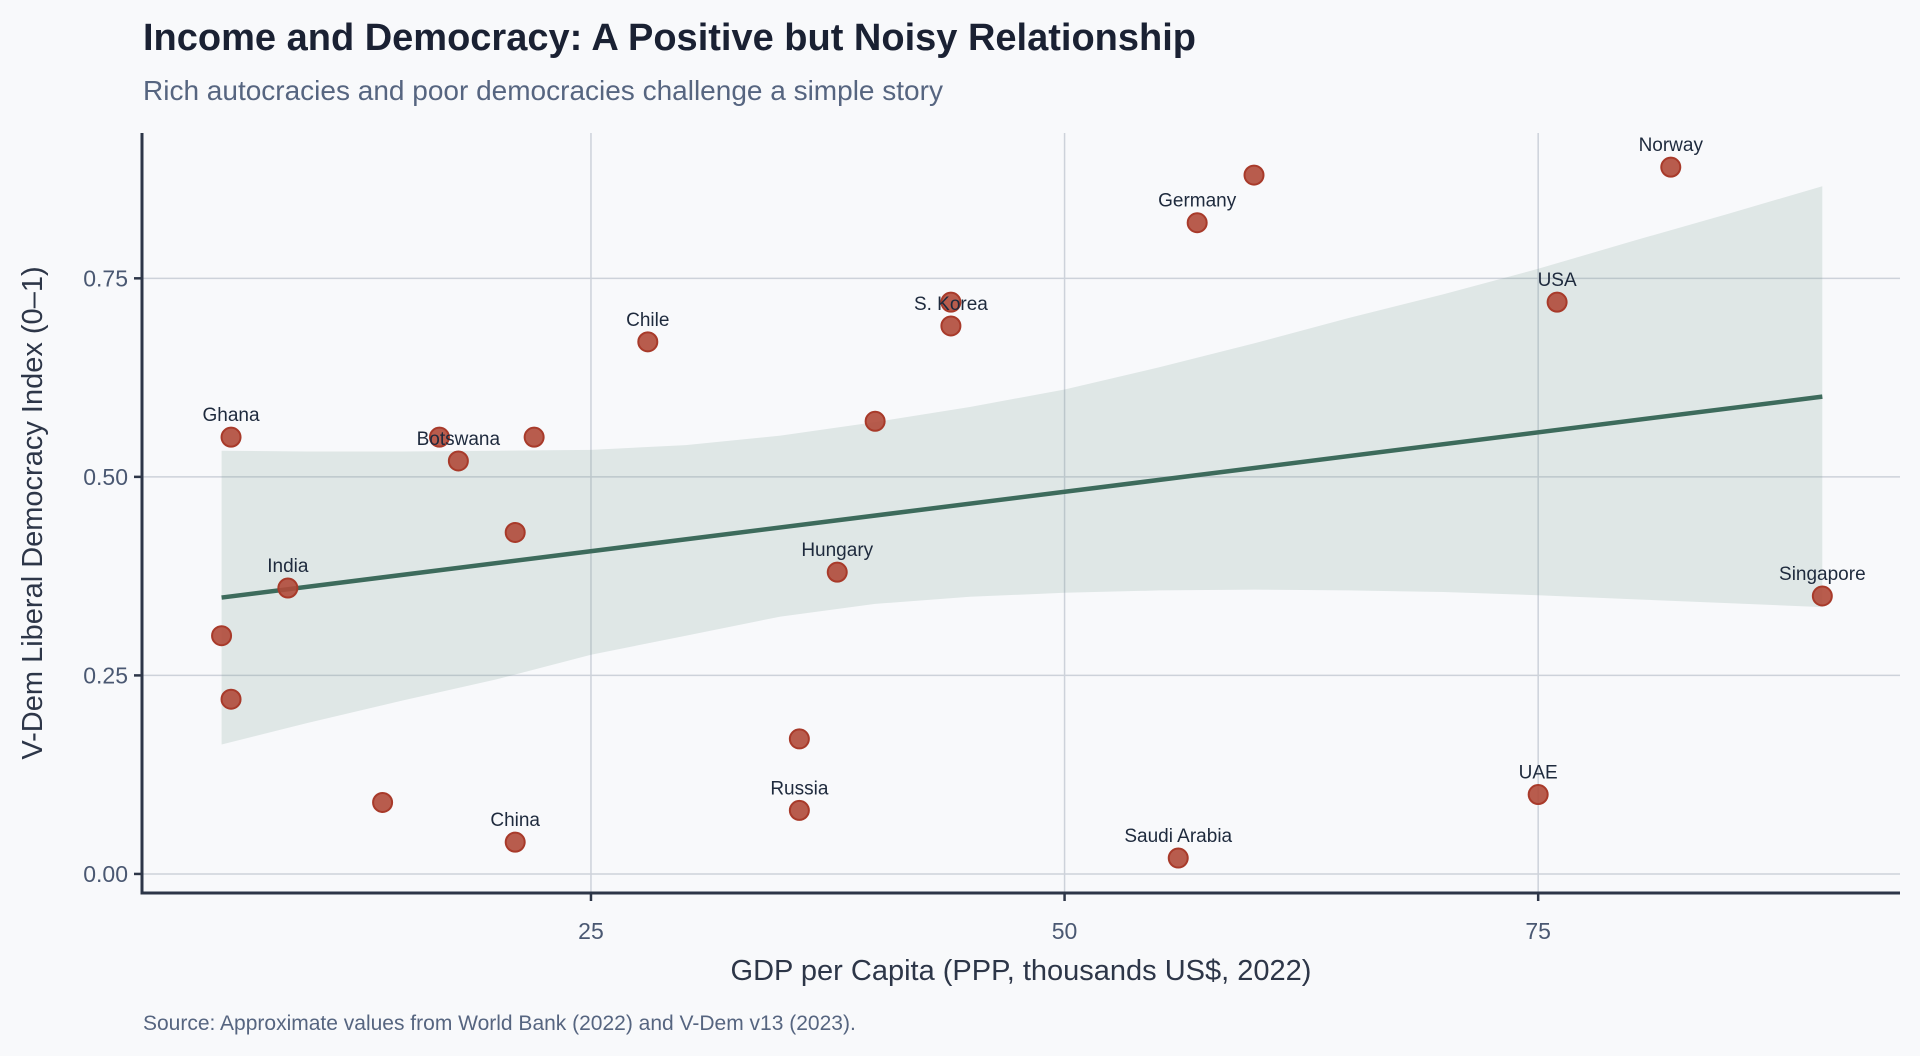  I want to click on y-tick-label: 0.50, so click(105, 477).